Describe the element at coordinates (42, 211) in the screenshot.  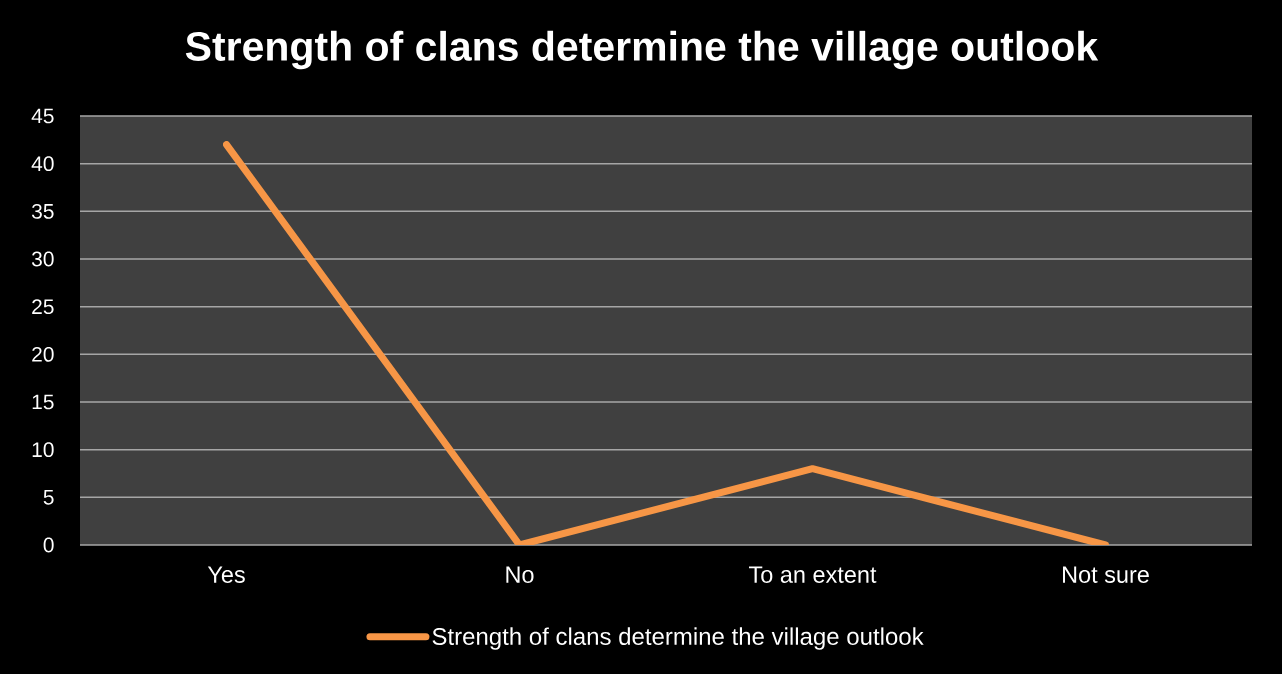
I see `y-tick-label: 35` at that location.